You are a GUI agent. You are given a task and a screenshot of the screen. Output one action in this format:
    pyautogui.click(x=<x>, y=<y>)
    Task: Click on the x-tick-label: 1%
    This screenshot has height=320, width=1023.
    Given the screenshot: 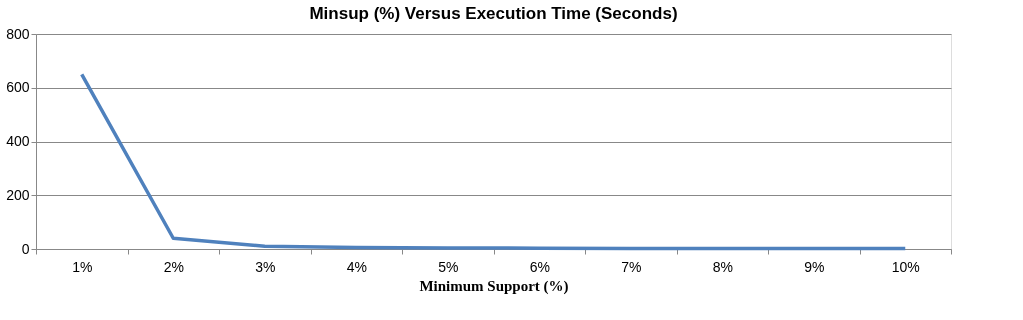 What is the action you would take?
    pyautogui.click(x=82, y=266)
    